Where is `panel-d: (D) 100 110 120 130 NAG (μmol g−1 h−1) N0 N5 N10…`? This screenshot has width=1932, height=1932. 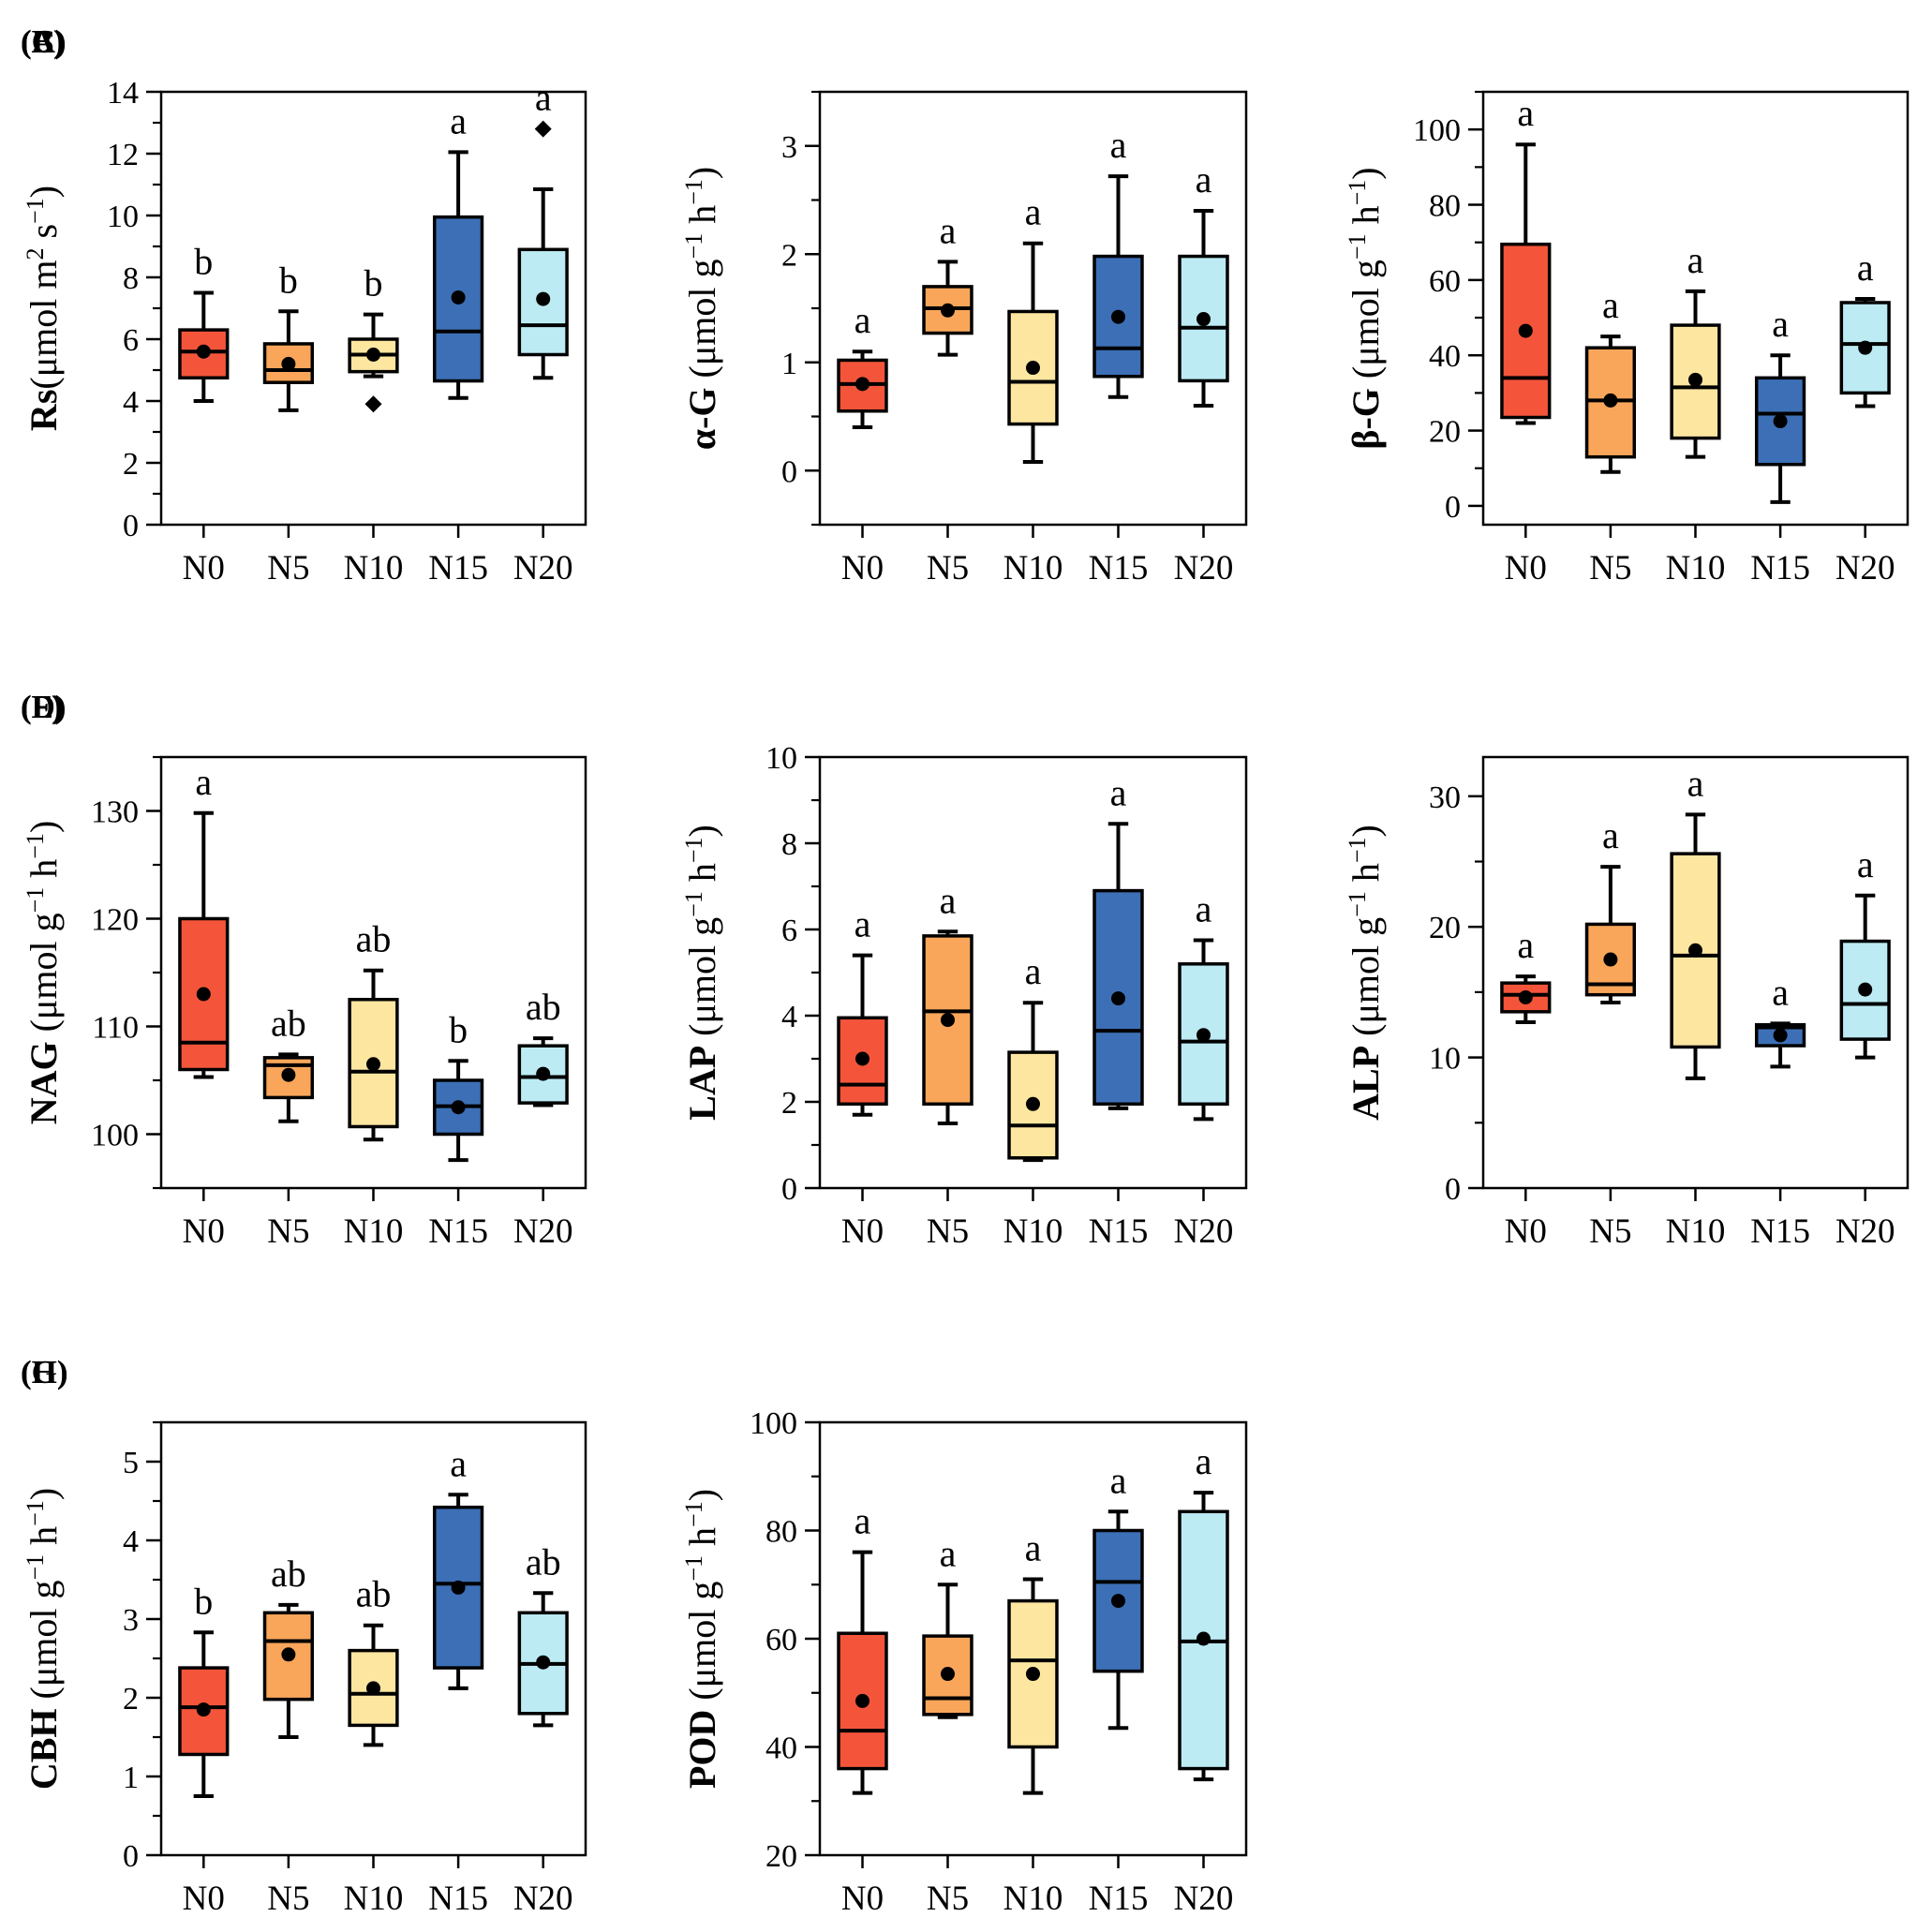 panel-d: (D) 100 110 120 130 NAG (μmol g−1 h−1) N0 N5 N10… is located at coordinates (304, 970).